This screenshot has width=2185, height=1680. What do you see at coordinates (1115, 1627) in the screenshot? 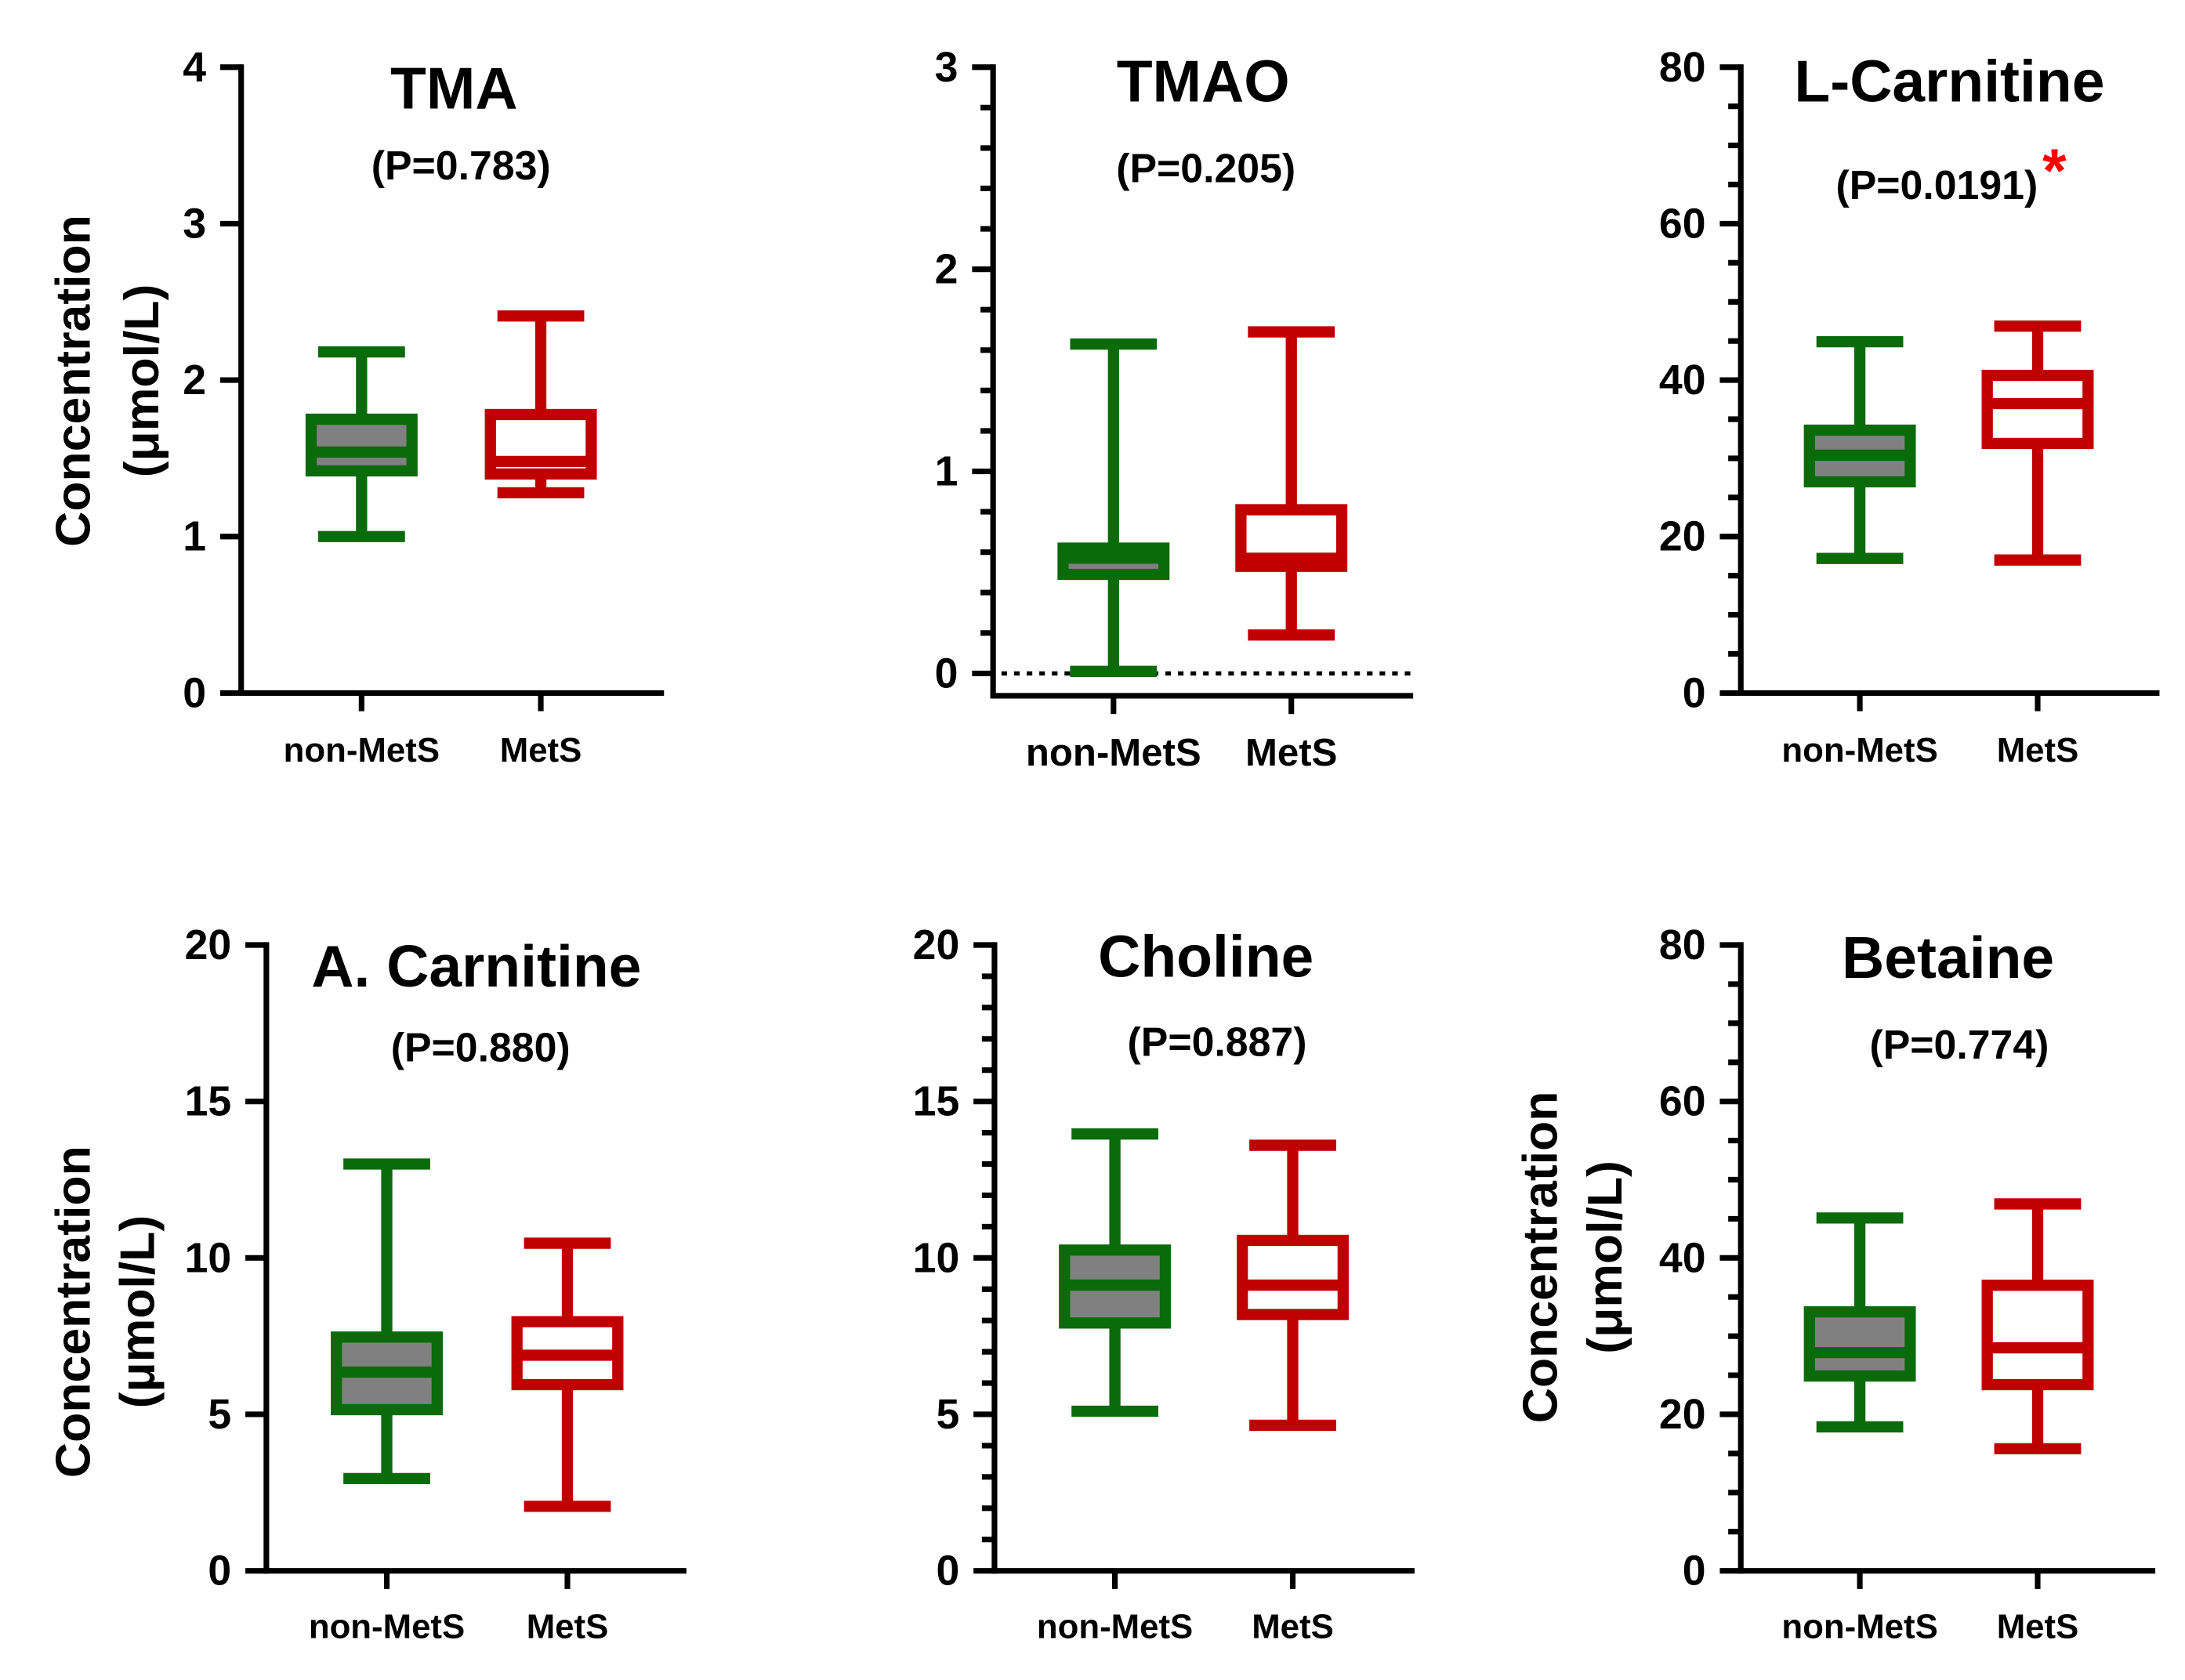
I see `choline-x-label-non-mets: non-MetS` at bounding box center [1115, 1627].